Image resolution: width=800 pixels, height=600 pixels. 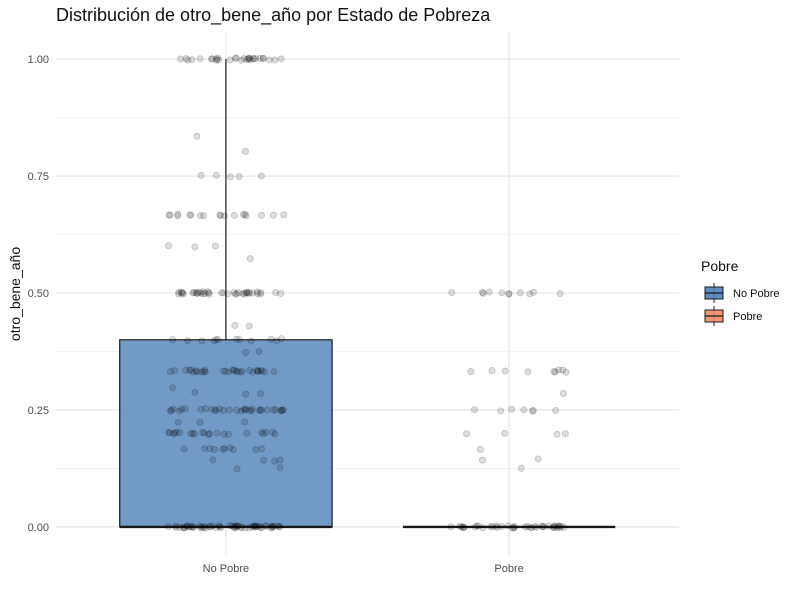 What do you see at coordinates (38, 60) in the screenshot?
I see `y-tick-label: 1.00` at bounding box center [38, 60].